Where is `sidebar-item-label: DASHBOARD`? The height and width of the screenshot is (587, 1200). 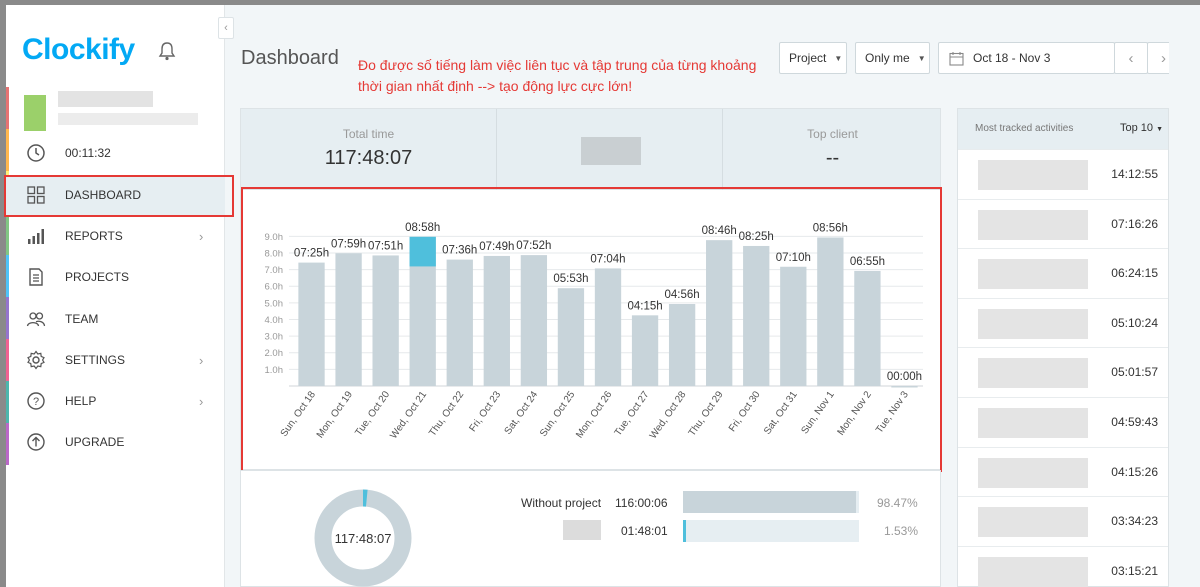 sidebar-item-label: DASHBOARD is located at coordinates (103, 195).